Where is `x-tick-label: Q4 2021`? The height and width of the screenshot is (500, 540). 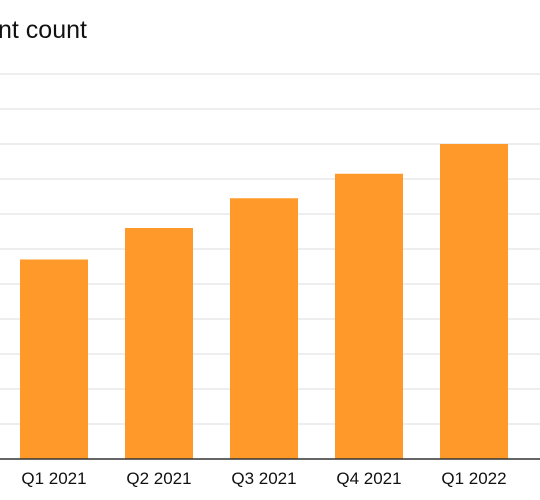
x-tick-label: Q4 2021 is located at coordinates (368, 478).